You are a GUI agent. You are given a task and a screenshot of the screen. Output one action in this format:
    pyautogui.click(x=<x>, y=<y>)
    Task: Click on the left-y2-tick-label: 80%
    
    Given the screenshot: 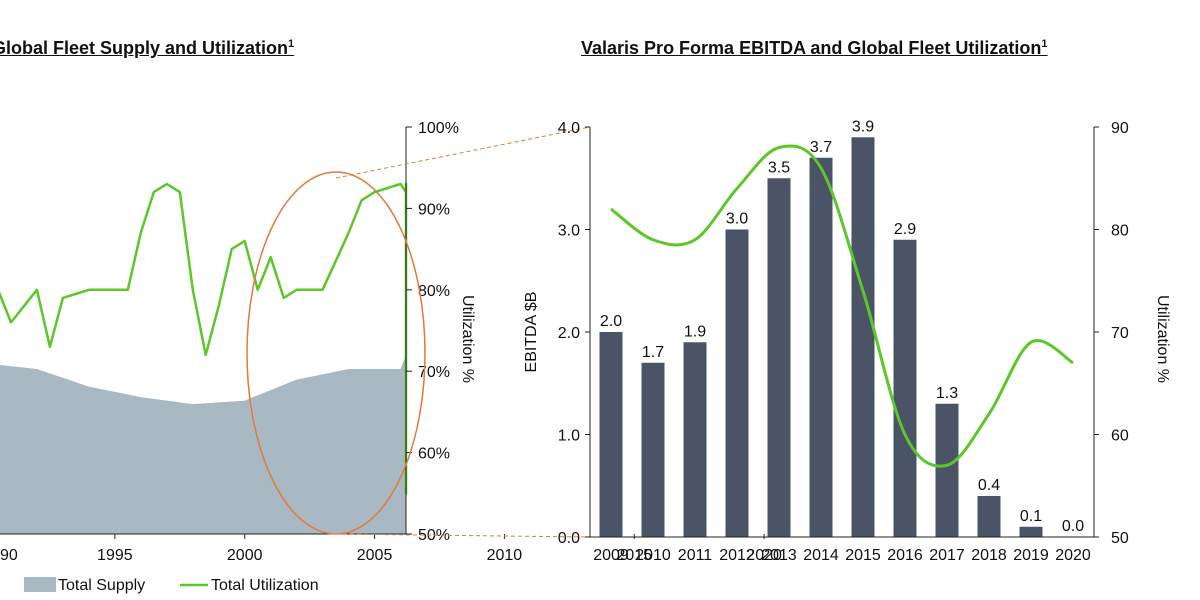 What is the action you would take?
    pyautogui.click(x=434, y=291)
    